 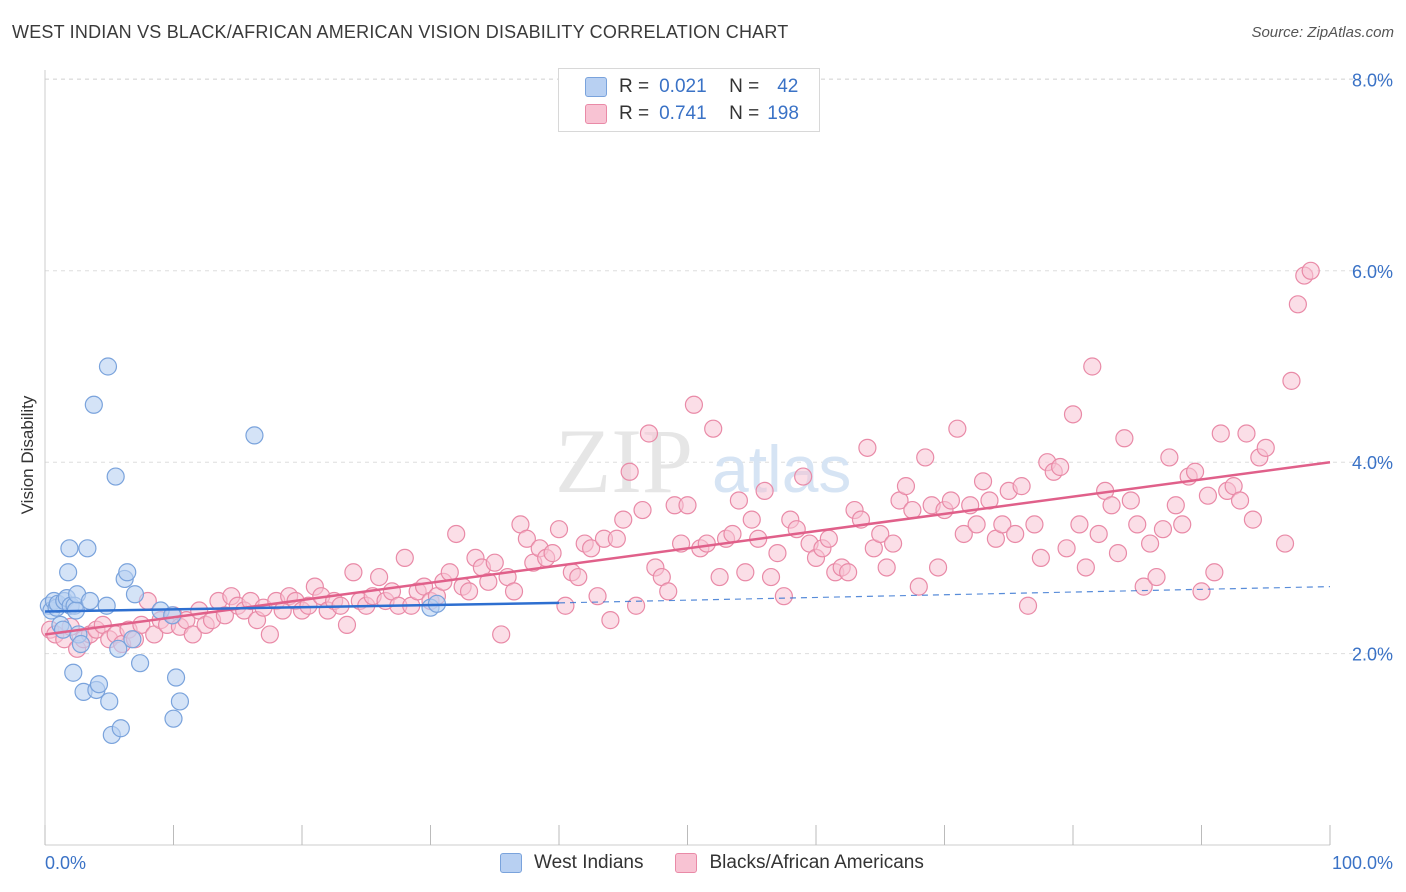 What do you see at coordinates (243, 551) in the screenshot?
I see `series-west-indians` at bounding box center [243, 551].